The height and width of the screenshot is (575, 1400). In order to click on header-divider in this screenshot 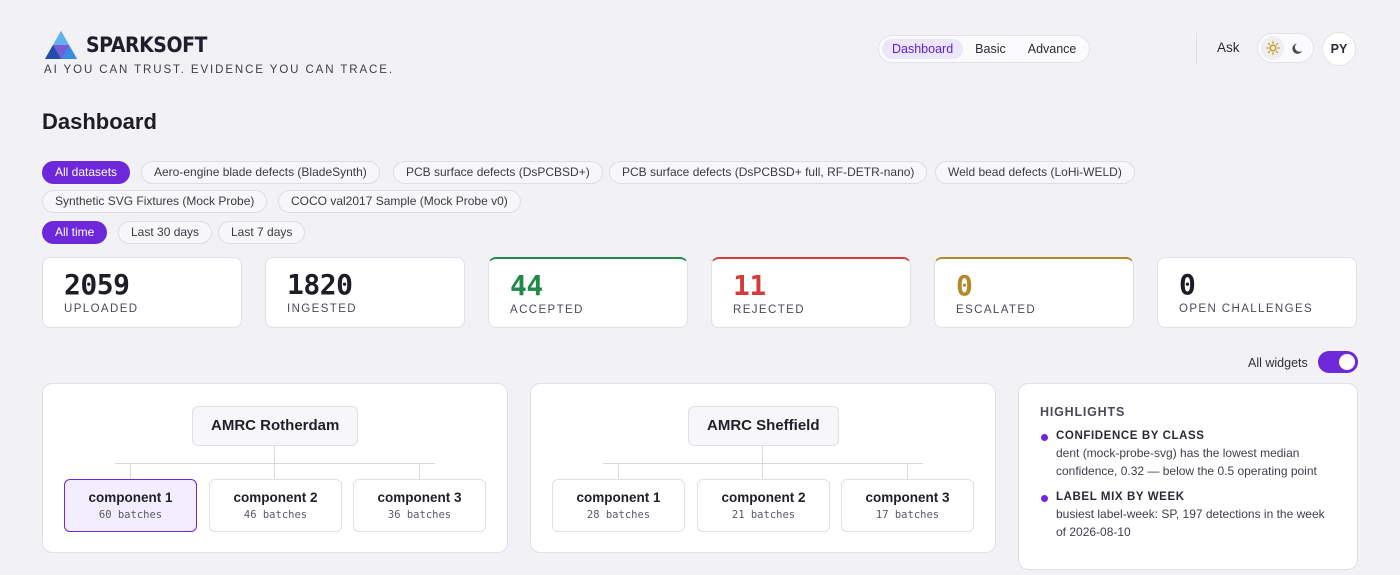, I will do `click(1196, 49)`.